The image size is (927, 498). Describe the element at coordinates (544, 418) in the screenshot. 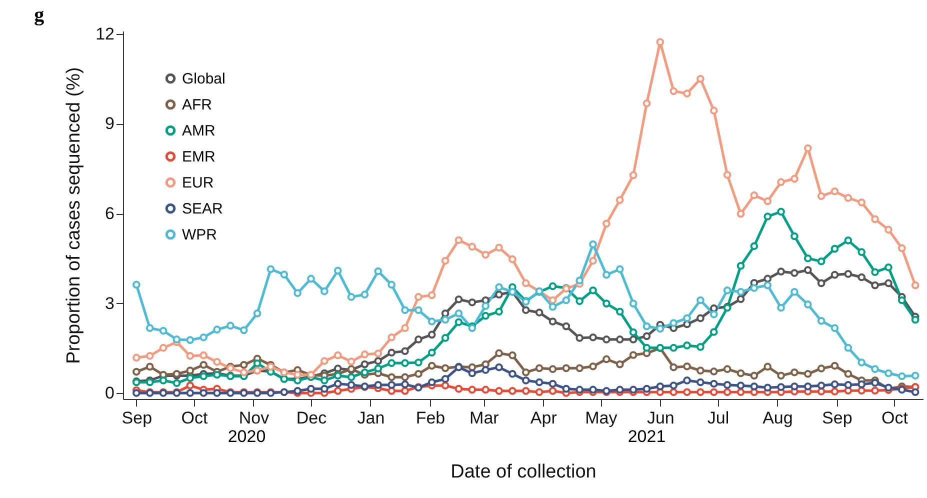

I see `x-tick-label: Apr` at that location.